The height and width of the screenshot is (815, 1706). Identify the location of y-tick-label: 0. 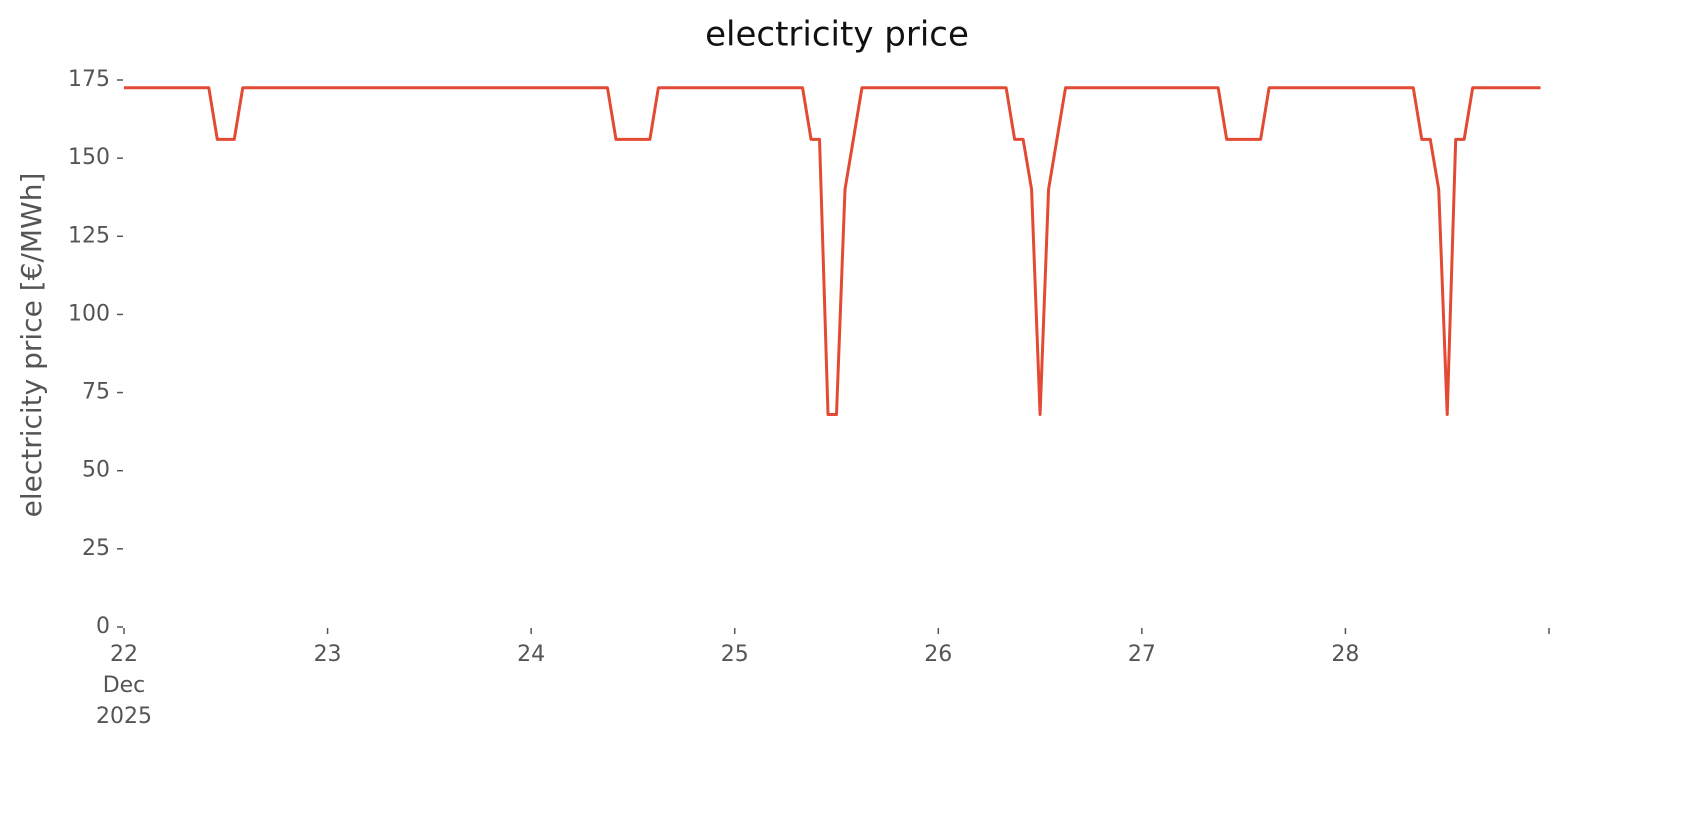
(103, 626).